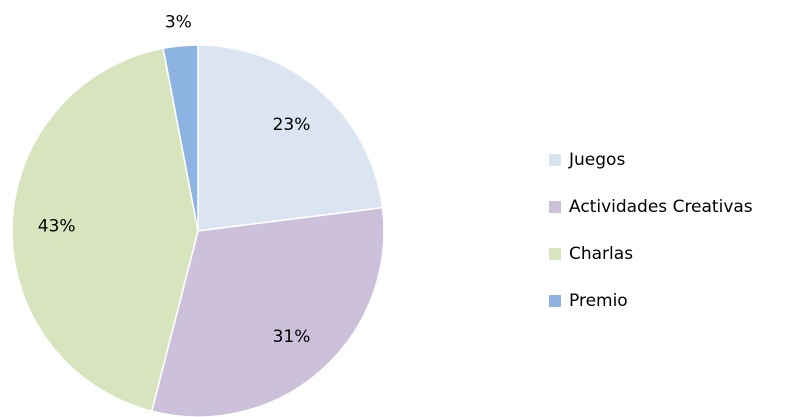 The width and height of the screenshot is (803, 417). Describe the element at coordinates (292, 337) in the screenshot. I see `data-label: 31%` at that location.